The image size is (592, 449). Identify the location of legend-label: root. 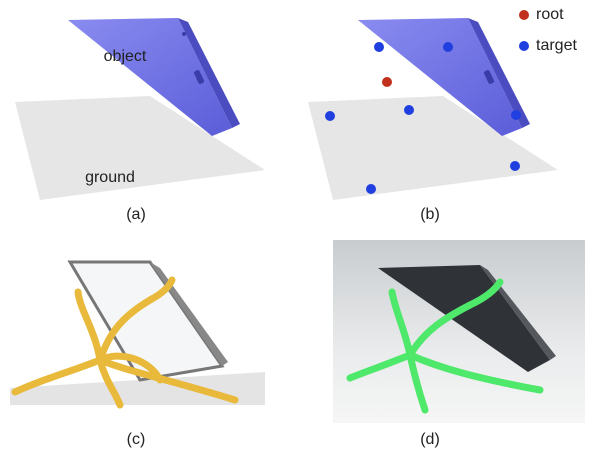
(550, 14).